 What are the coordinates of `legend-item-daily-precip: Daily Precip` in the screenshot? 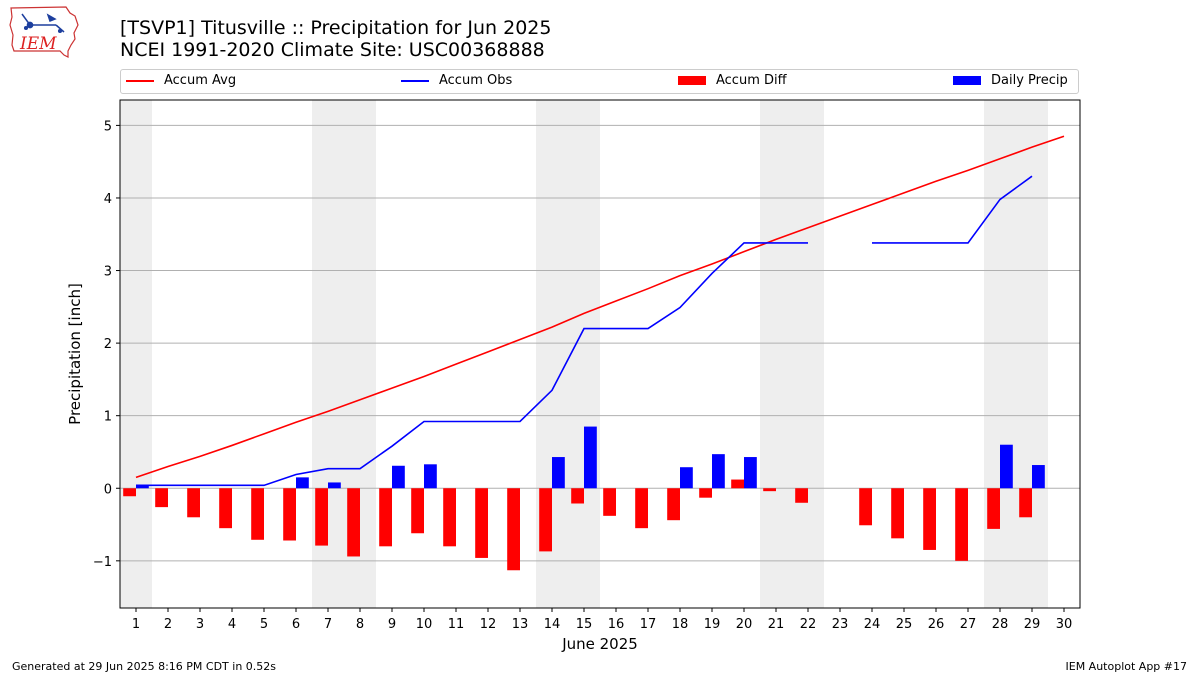 It's located at (1010, 80).